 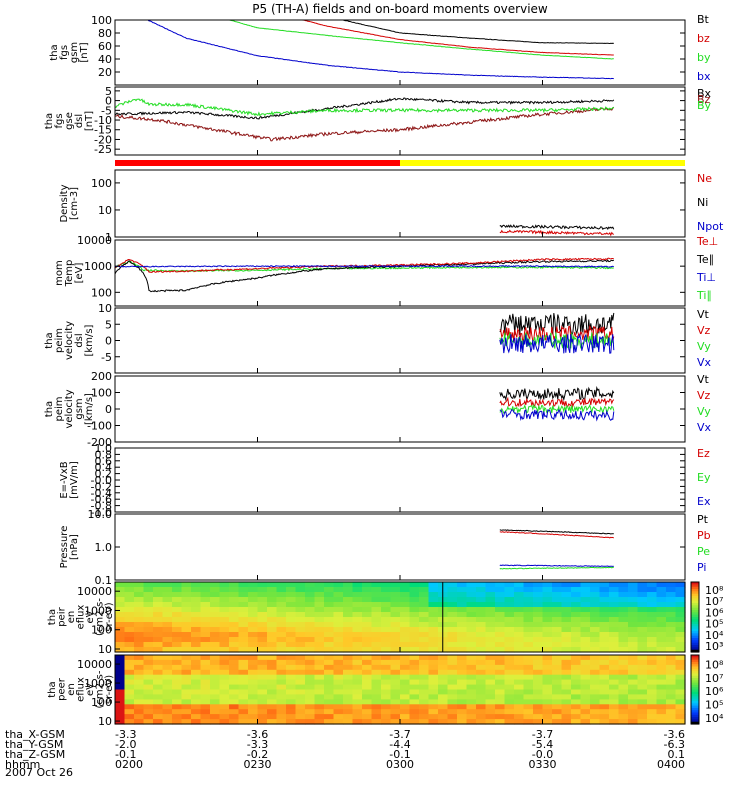 I want to click on x-axis-tick-label: -0.1, so click(x=399, y=754).